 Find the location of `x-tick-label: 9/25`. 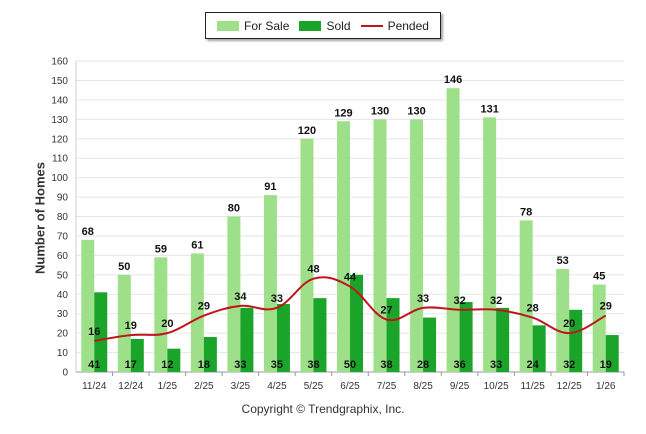

x-tick-label: 9/25 is located at coordinates (460, 386).